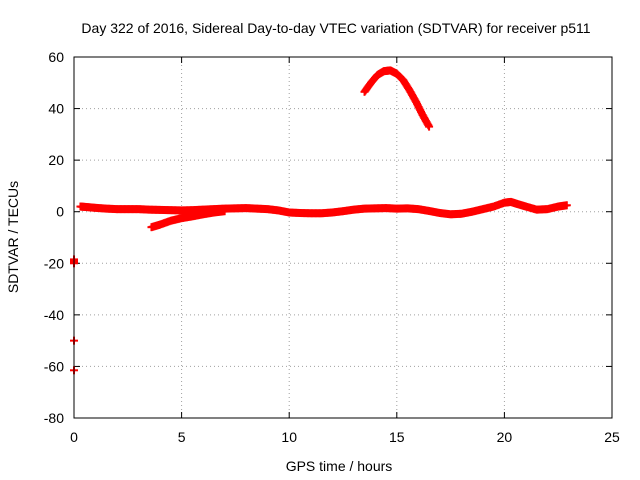 Image resolution: width=640 pixels, height=480 pixels. Describe the element at coordinates (612, 437) in the screenshot. I see `x-tick-label: 25` at that location.